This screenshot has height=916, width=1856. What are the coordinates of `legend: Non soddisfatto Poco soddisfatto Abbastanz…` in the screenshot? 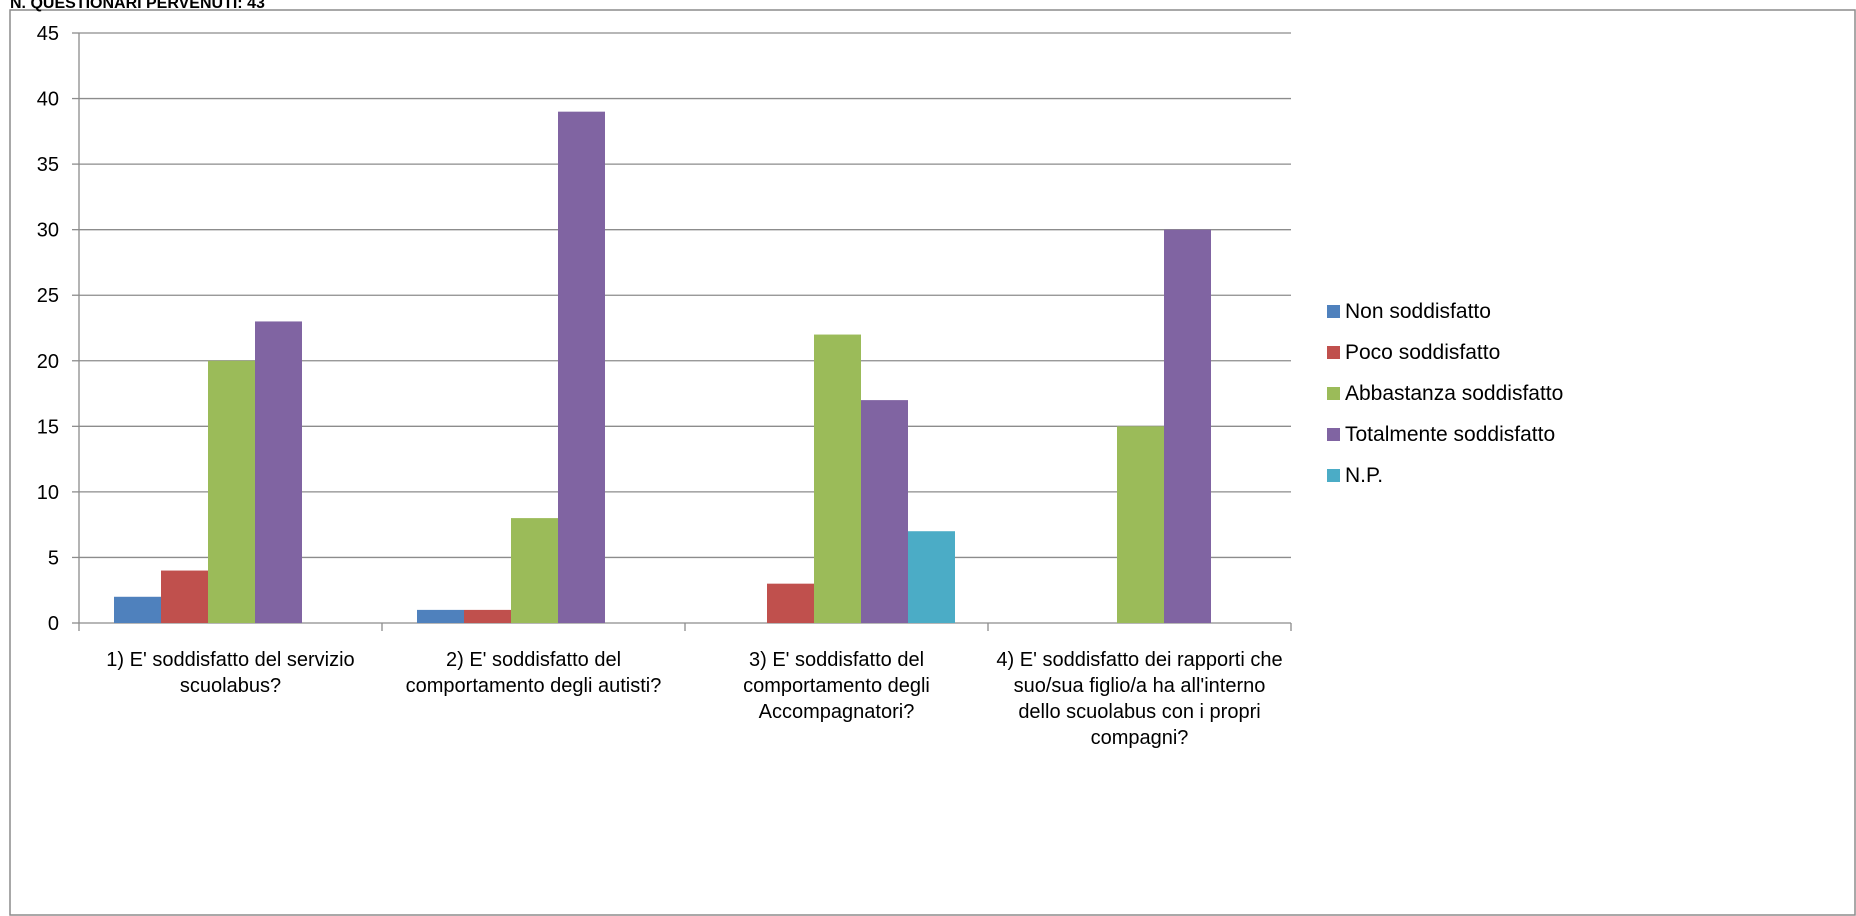 It's located at (1445, 393).